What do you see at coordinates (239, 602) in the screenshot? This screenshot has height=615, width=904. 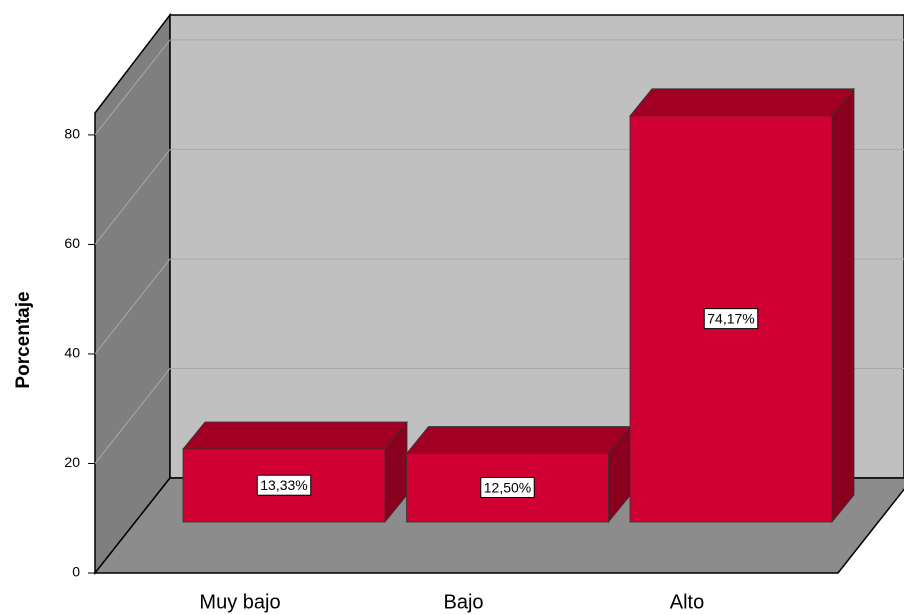 I see `x-tick-label: Muy bajo` at bounding box center [239, 602].